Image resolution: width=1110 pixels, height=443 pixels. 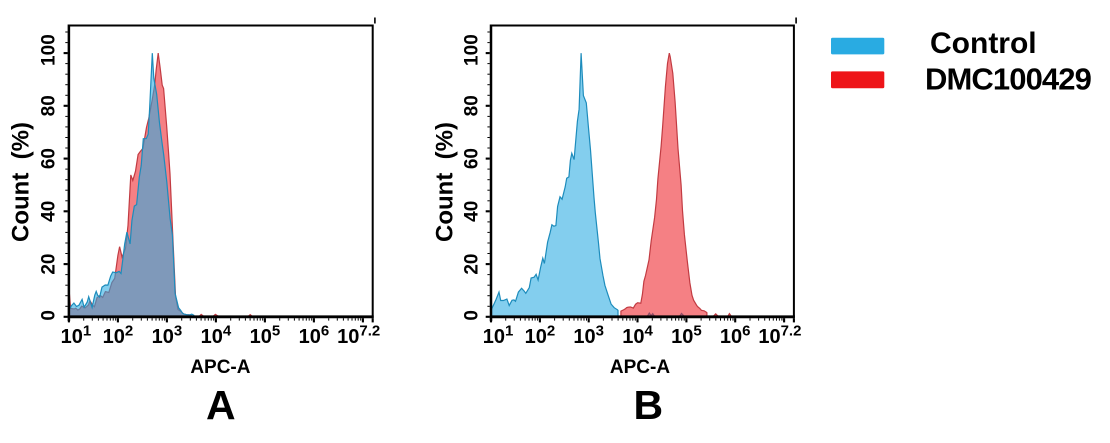 What do you see at coordinates (221, 405) in the screenshot?
I see `svg-text: A` at bounding box center [221, 405].